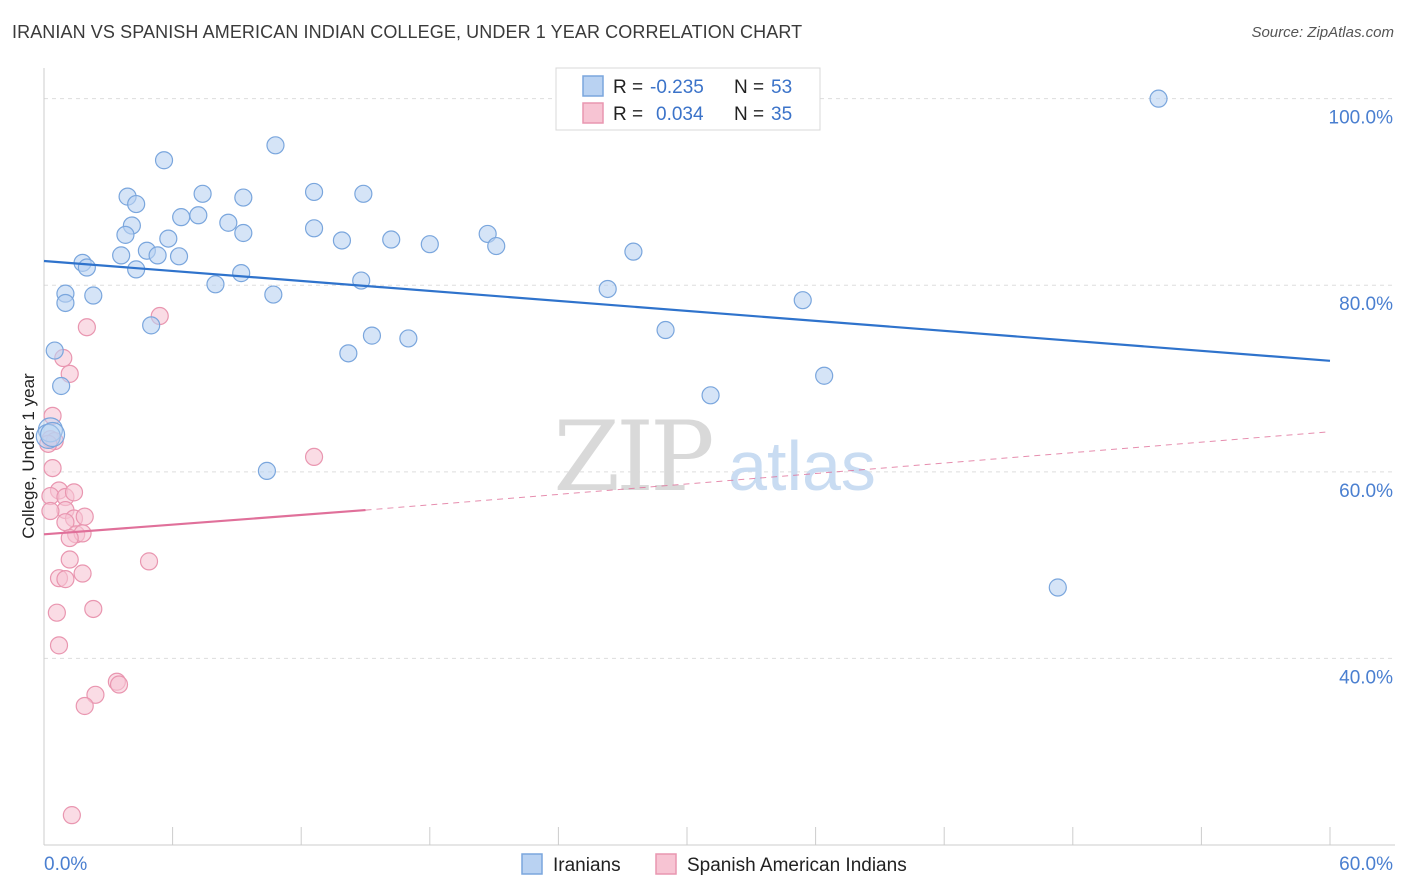 The height and width of the screenshot is (892, 1406). Describe the element at coordinates (632, 457) in the screenshot. I see `watermark-zip: ZIP` at that location.